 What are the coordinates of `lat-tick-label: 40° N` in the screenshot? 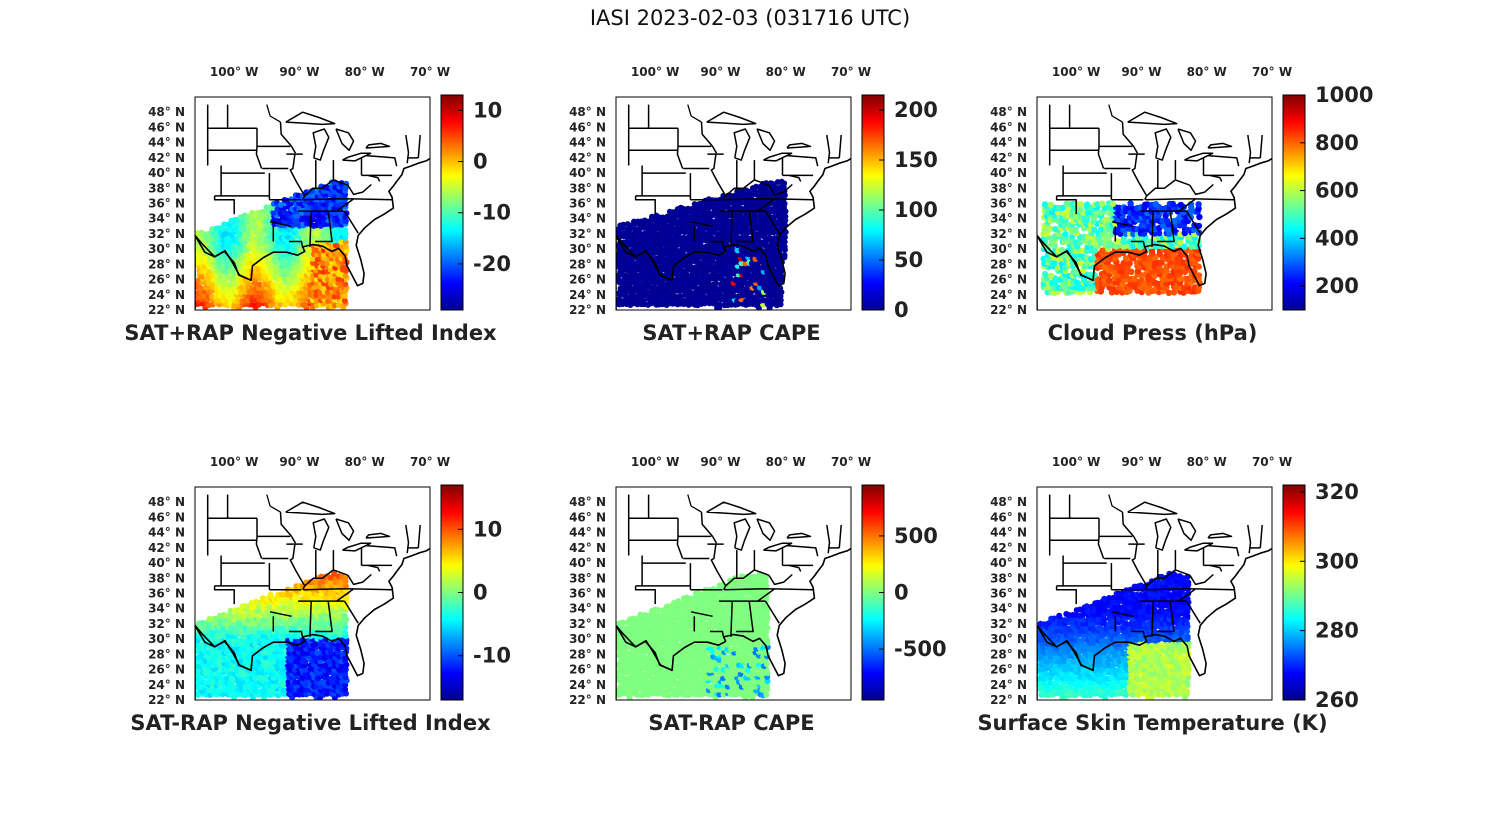 It's located at (166, 563).